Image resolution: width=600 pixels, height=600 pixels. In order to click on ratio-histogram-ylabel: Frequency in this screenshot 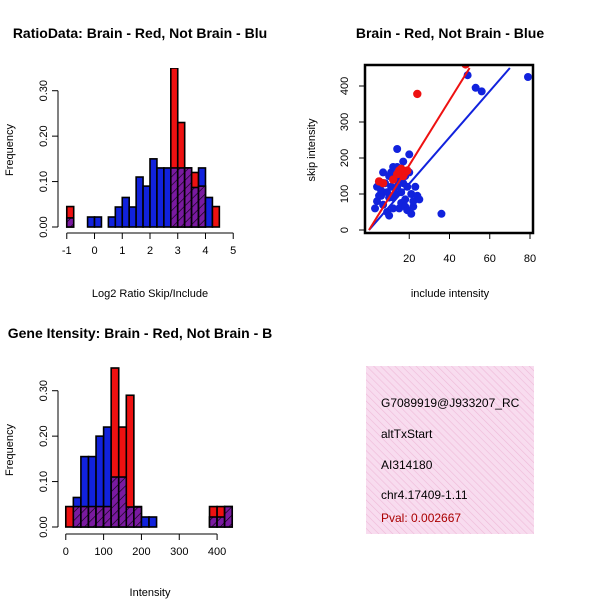, I will do `click(10, 150)`.